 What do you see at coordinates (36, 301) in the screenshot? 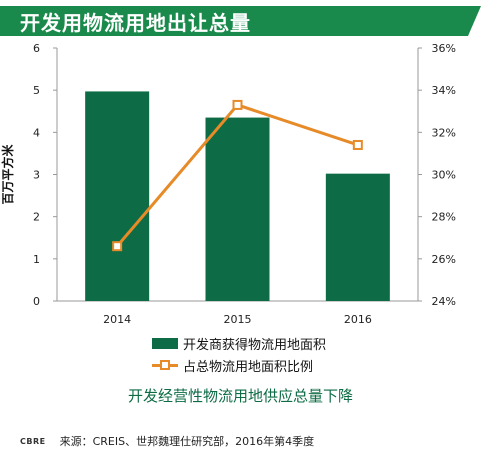
I see `y-tick-label: 0` at bounding box center [36, 301].